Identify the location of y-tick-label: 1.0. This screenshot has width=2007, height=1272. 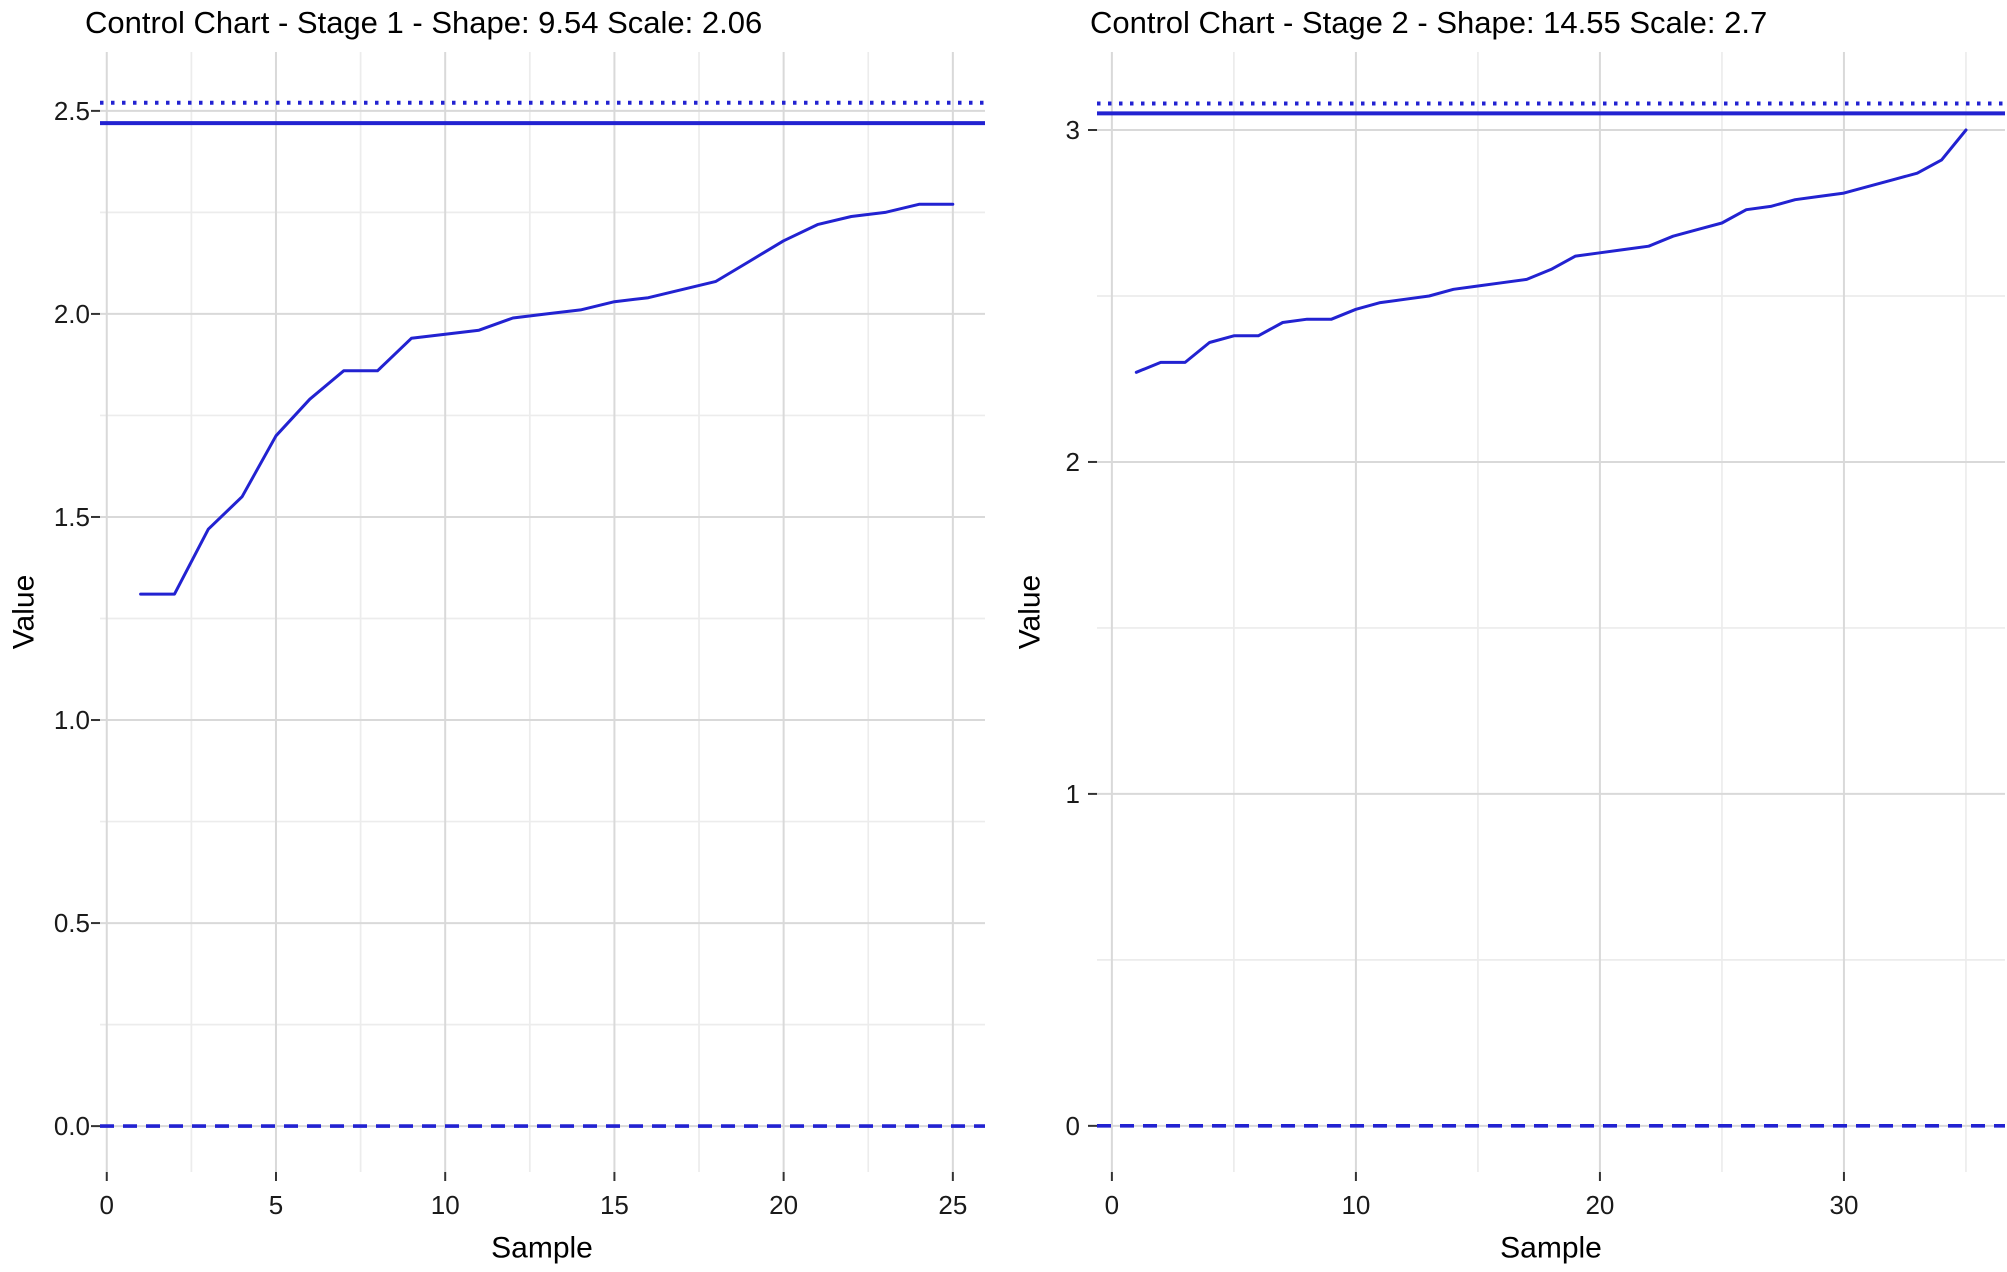
(72, 720).